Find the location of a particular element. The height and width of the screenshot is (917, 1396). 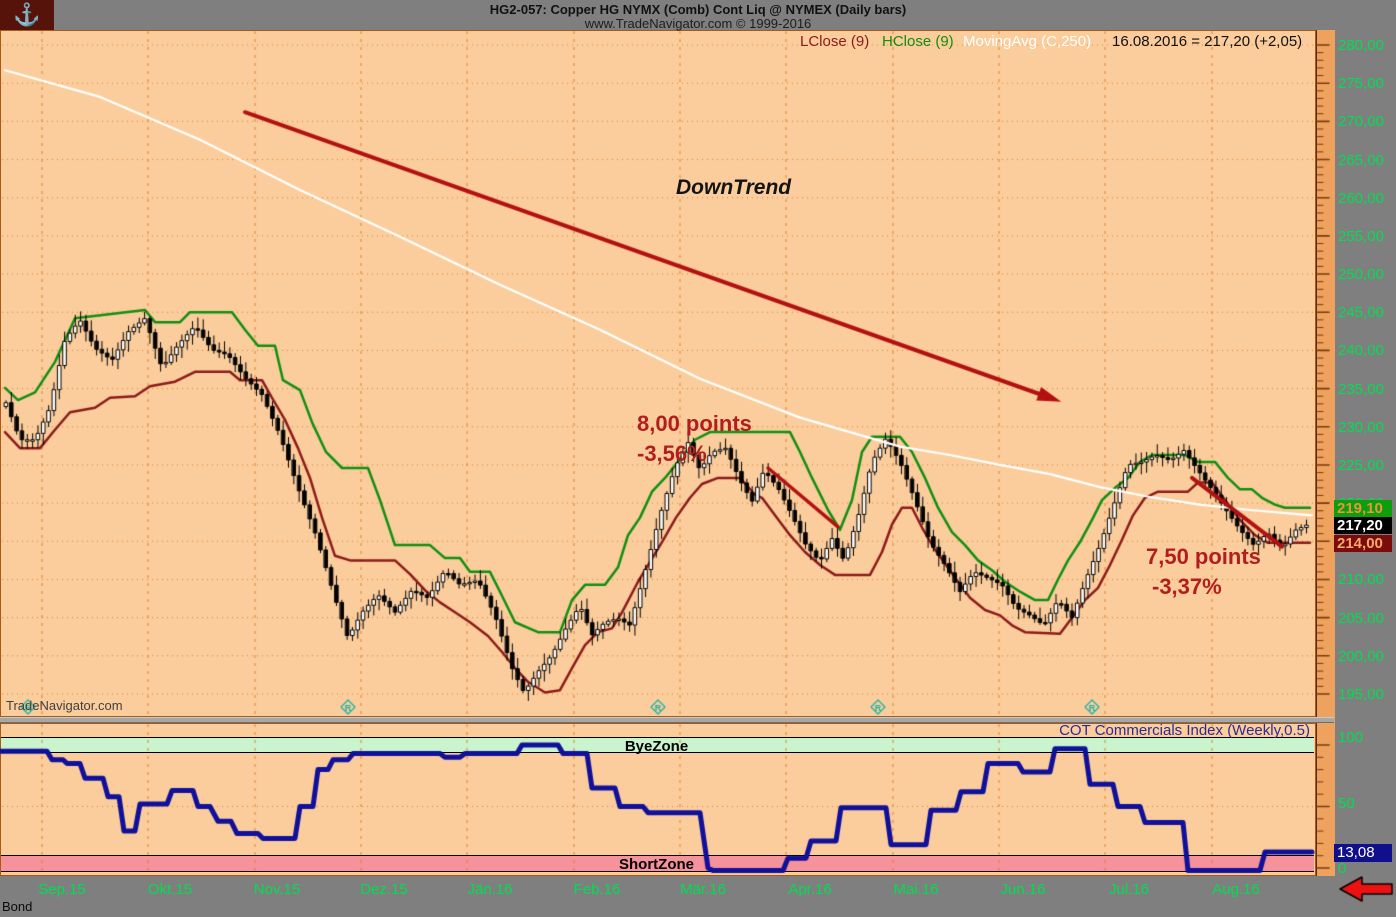

x-axis-label: Jun.16 is located at coordinates (1023, 889).